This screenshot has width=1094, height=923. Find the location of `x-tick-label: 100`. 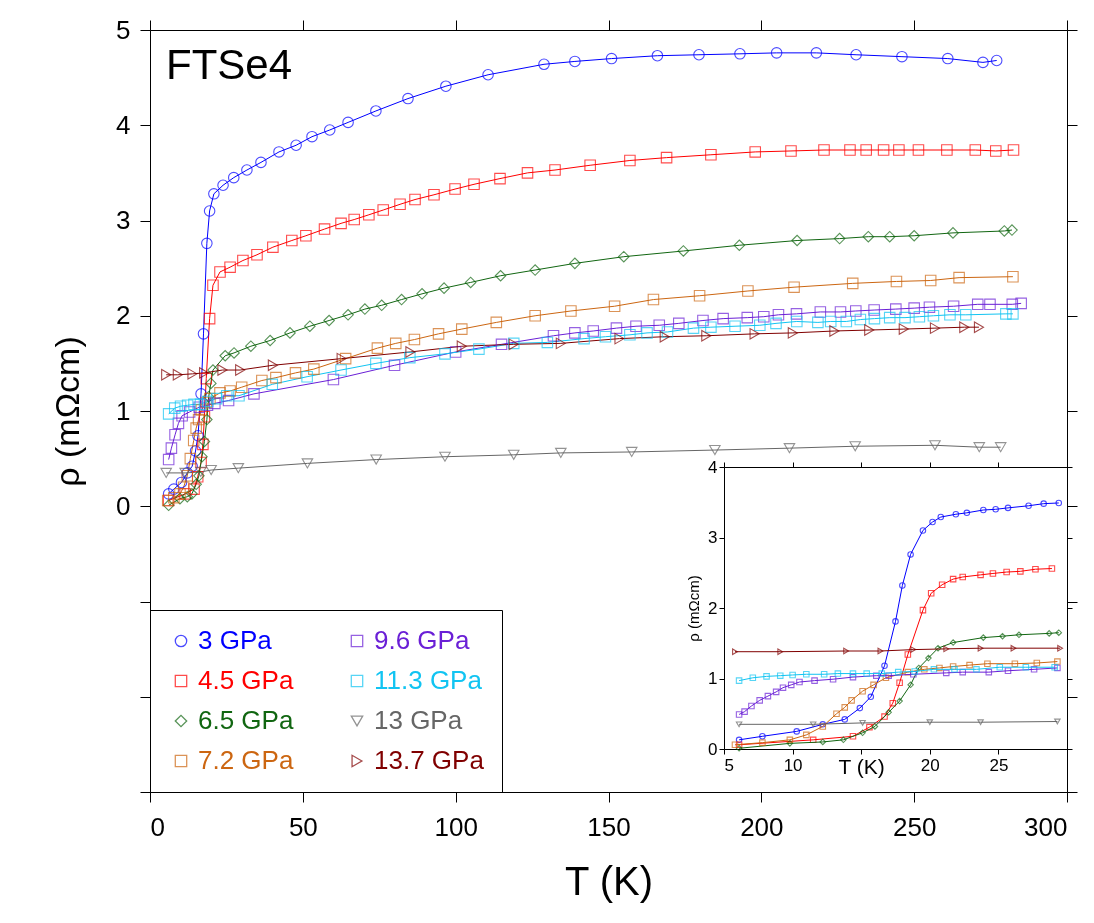

x-tick-label: 100 is located at coordinates (456, 826).